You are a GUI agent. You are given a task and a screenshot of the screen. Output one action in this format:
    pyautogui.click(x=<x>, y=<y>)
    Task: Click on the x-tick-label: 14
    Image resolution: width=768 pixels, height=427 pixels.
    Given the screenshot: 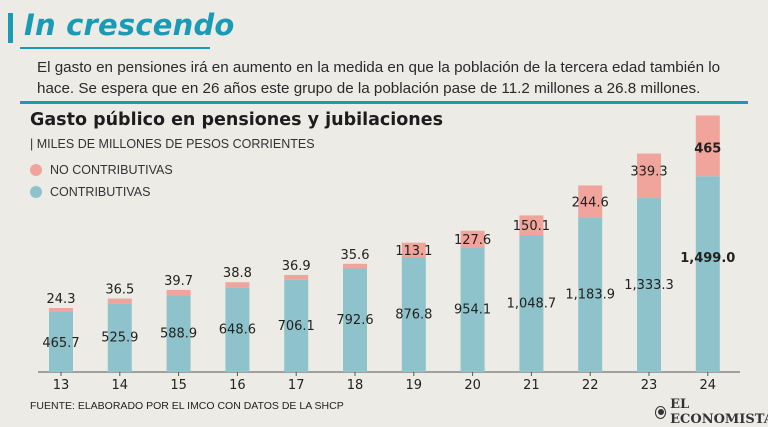 What is the action you would take?
    pyautogui.click(x=120, y=385)
    